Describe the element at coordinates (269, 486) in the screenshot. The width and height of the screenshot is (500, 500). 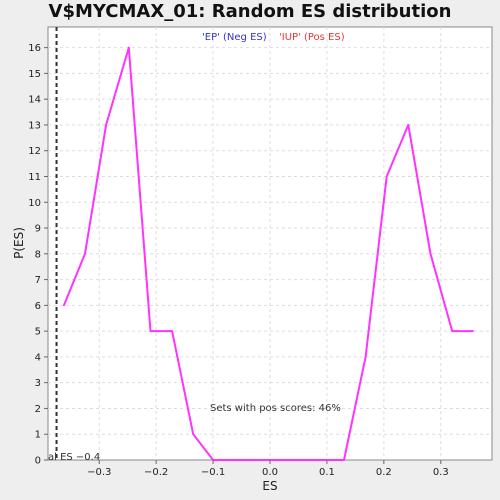
I see `x-axis-title: ES` at that location.